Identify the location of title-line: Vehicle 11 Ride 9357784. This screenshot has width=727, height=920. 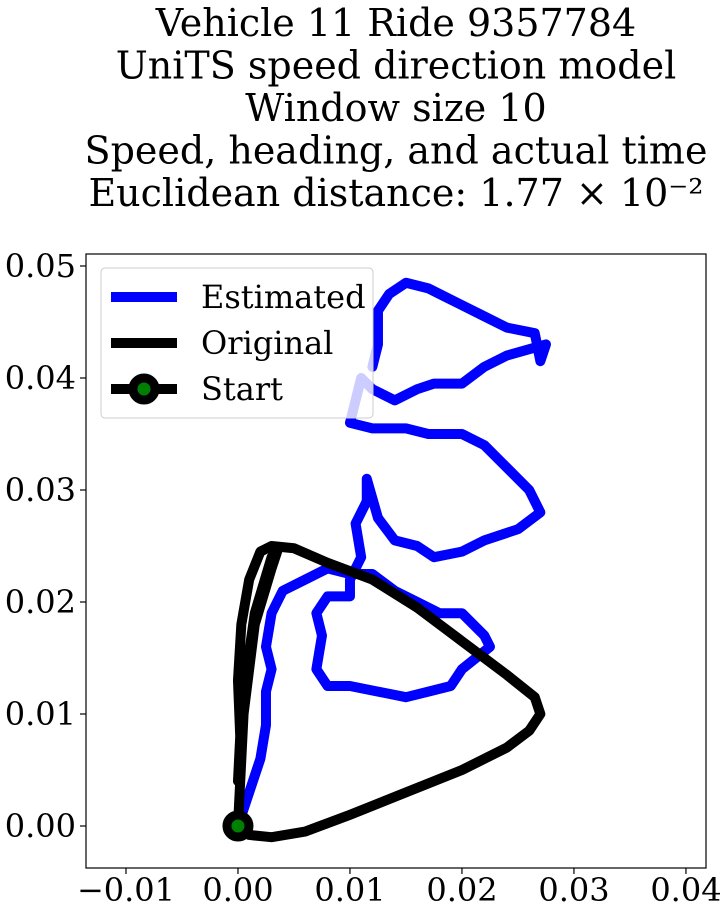
(395, 23).